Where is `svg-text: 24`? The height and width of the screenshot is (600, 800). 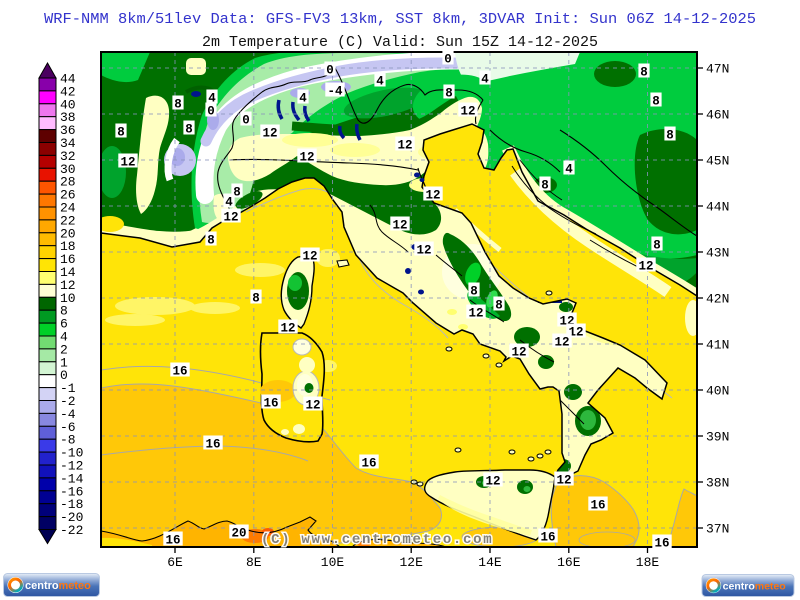 svg-text: 24 is located at coordinates (68, 208).